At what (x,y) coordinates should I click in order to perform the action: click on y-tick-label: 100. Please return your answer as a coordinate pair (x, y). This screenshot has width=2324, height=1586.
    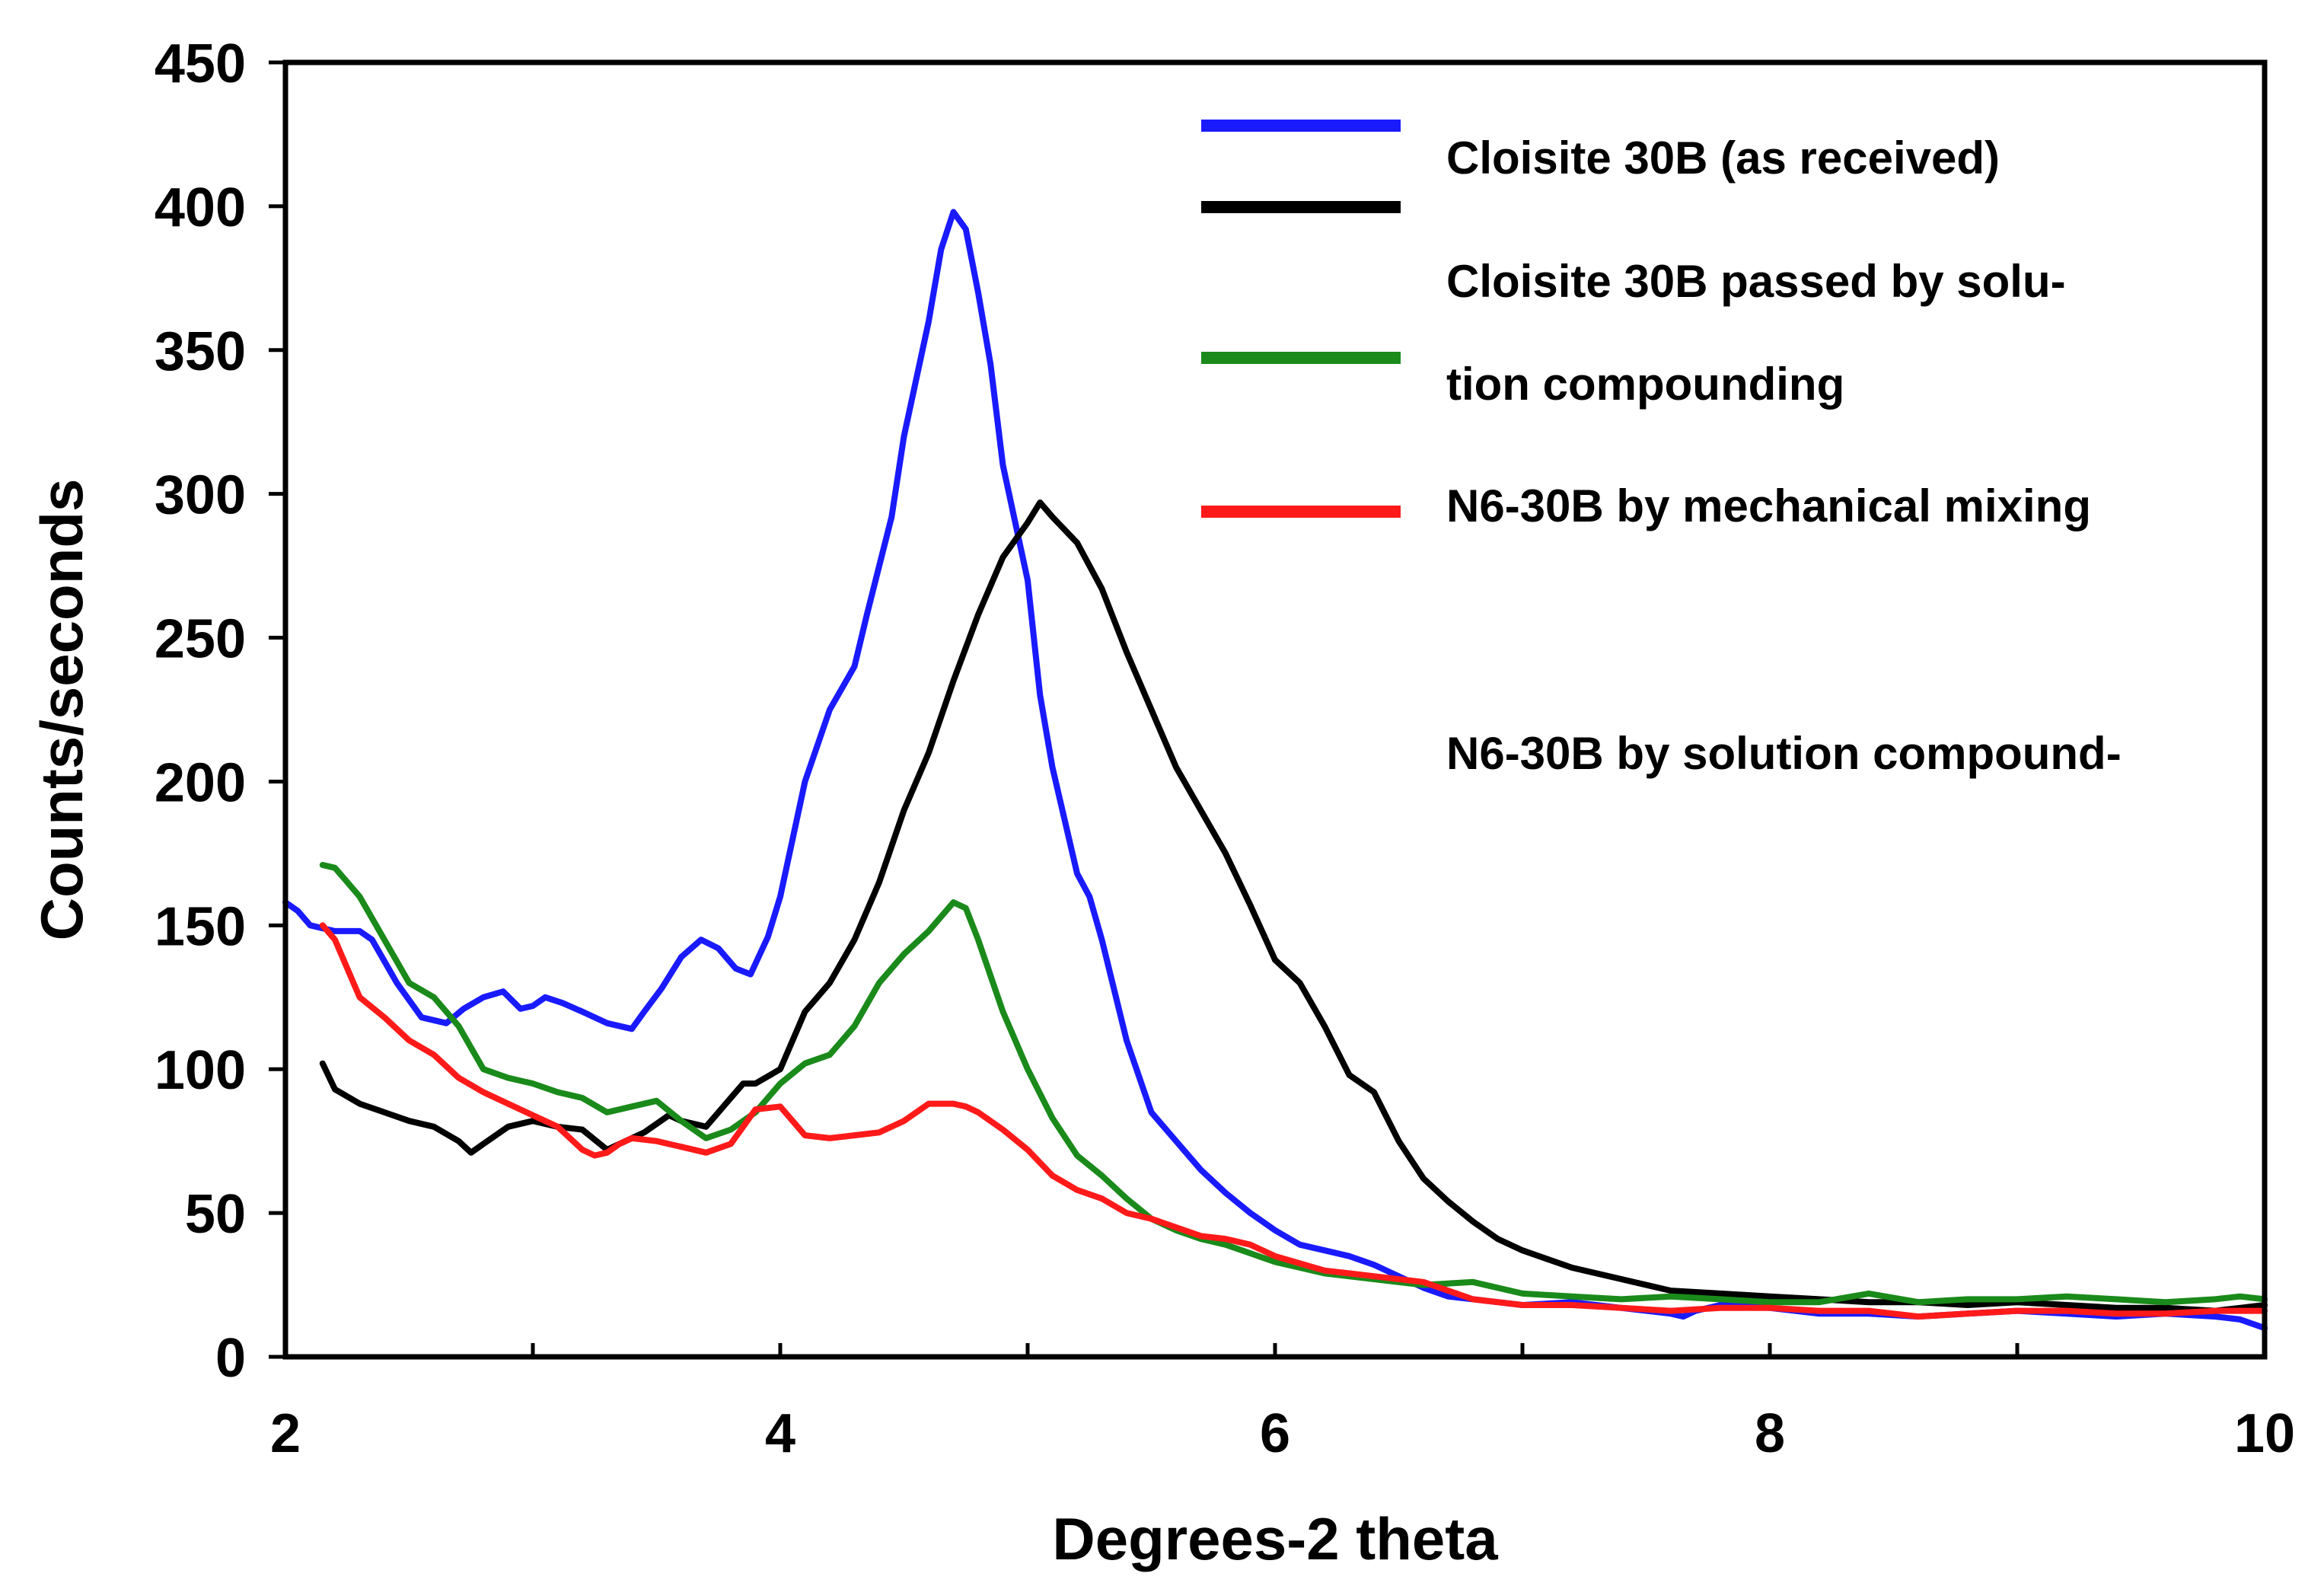
    Looking at the image, I should click on (201, 1071).